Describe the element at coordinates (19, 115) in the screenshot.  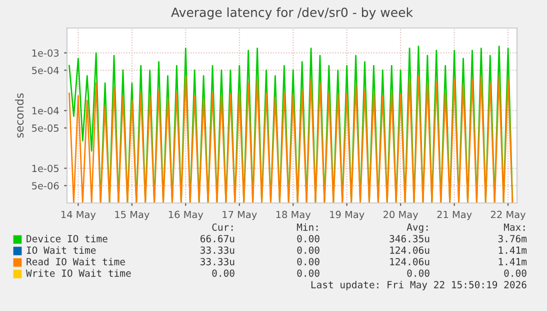
I see `y-axis-title: seconds` at that location.